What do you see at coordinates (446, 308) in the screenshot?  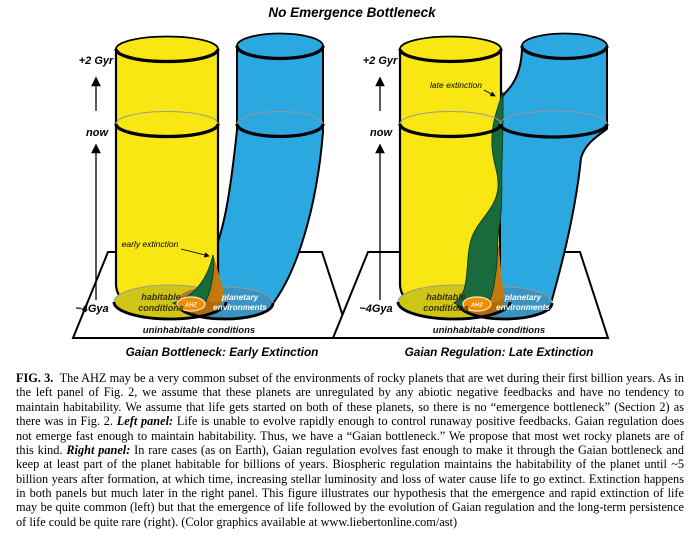 I see `habitable-label-right-line2: conditions` at bounding box center [446, 308].